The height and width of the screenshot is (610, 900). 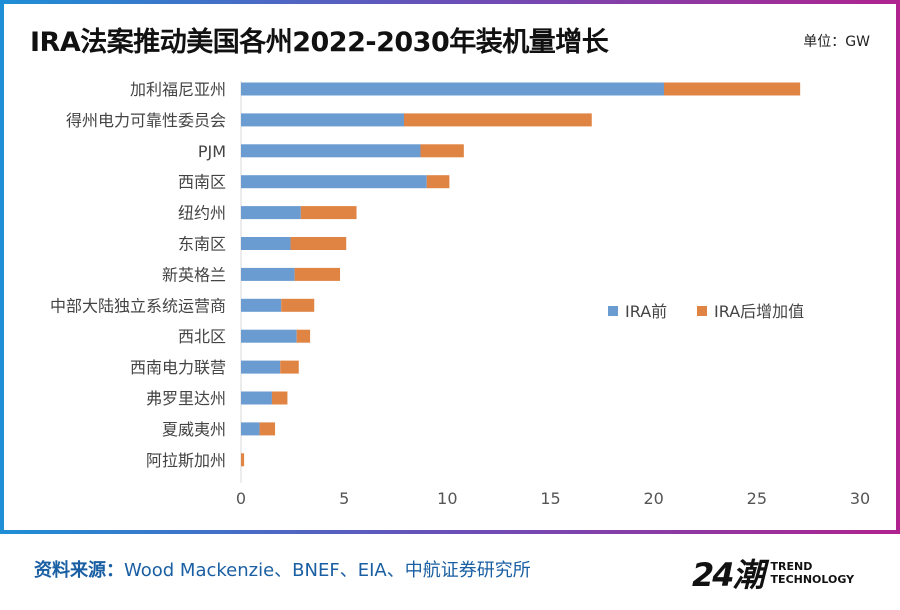 What do you see at coordinates (202, 182) in the screenshot?
I see `category-label: 西南区` at bounding box center [202, 182].